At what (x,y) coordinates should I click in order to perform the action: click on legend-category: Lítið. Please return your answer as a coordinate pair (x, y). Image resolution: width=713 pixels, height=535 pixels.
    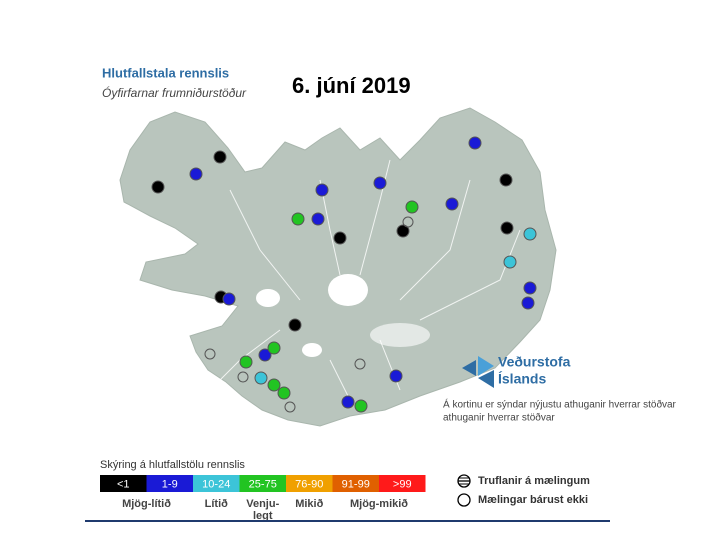
    Looking at the image, I should click on (216, 504).